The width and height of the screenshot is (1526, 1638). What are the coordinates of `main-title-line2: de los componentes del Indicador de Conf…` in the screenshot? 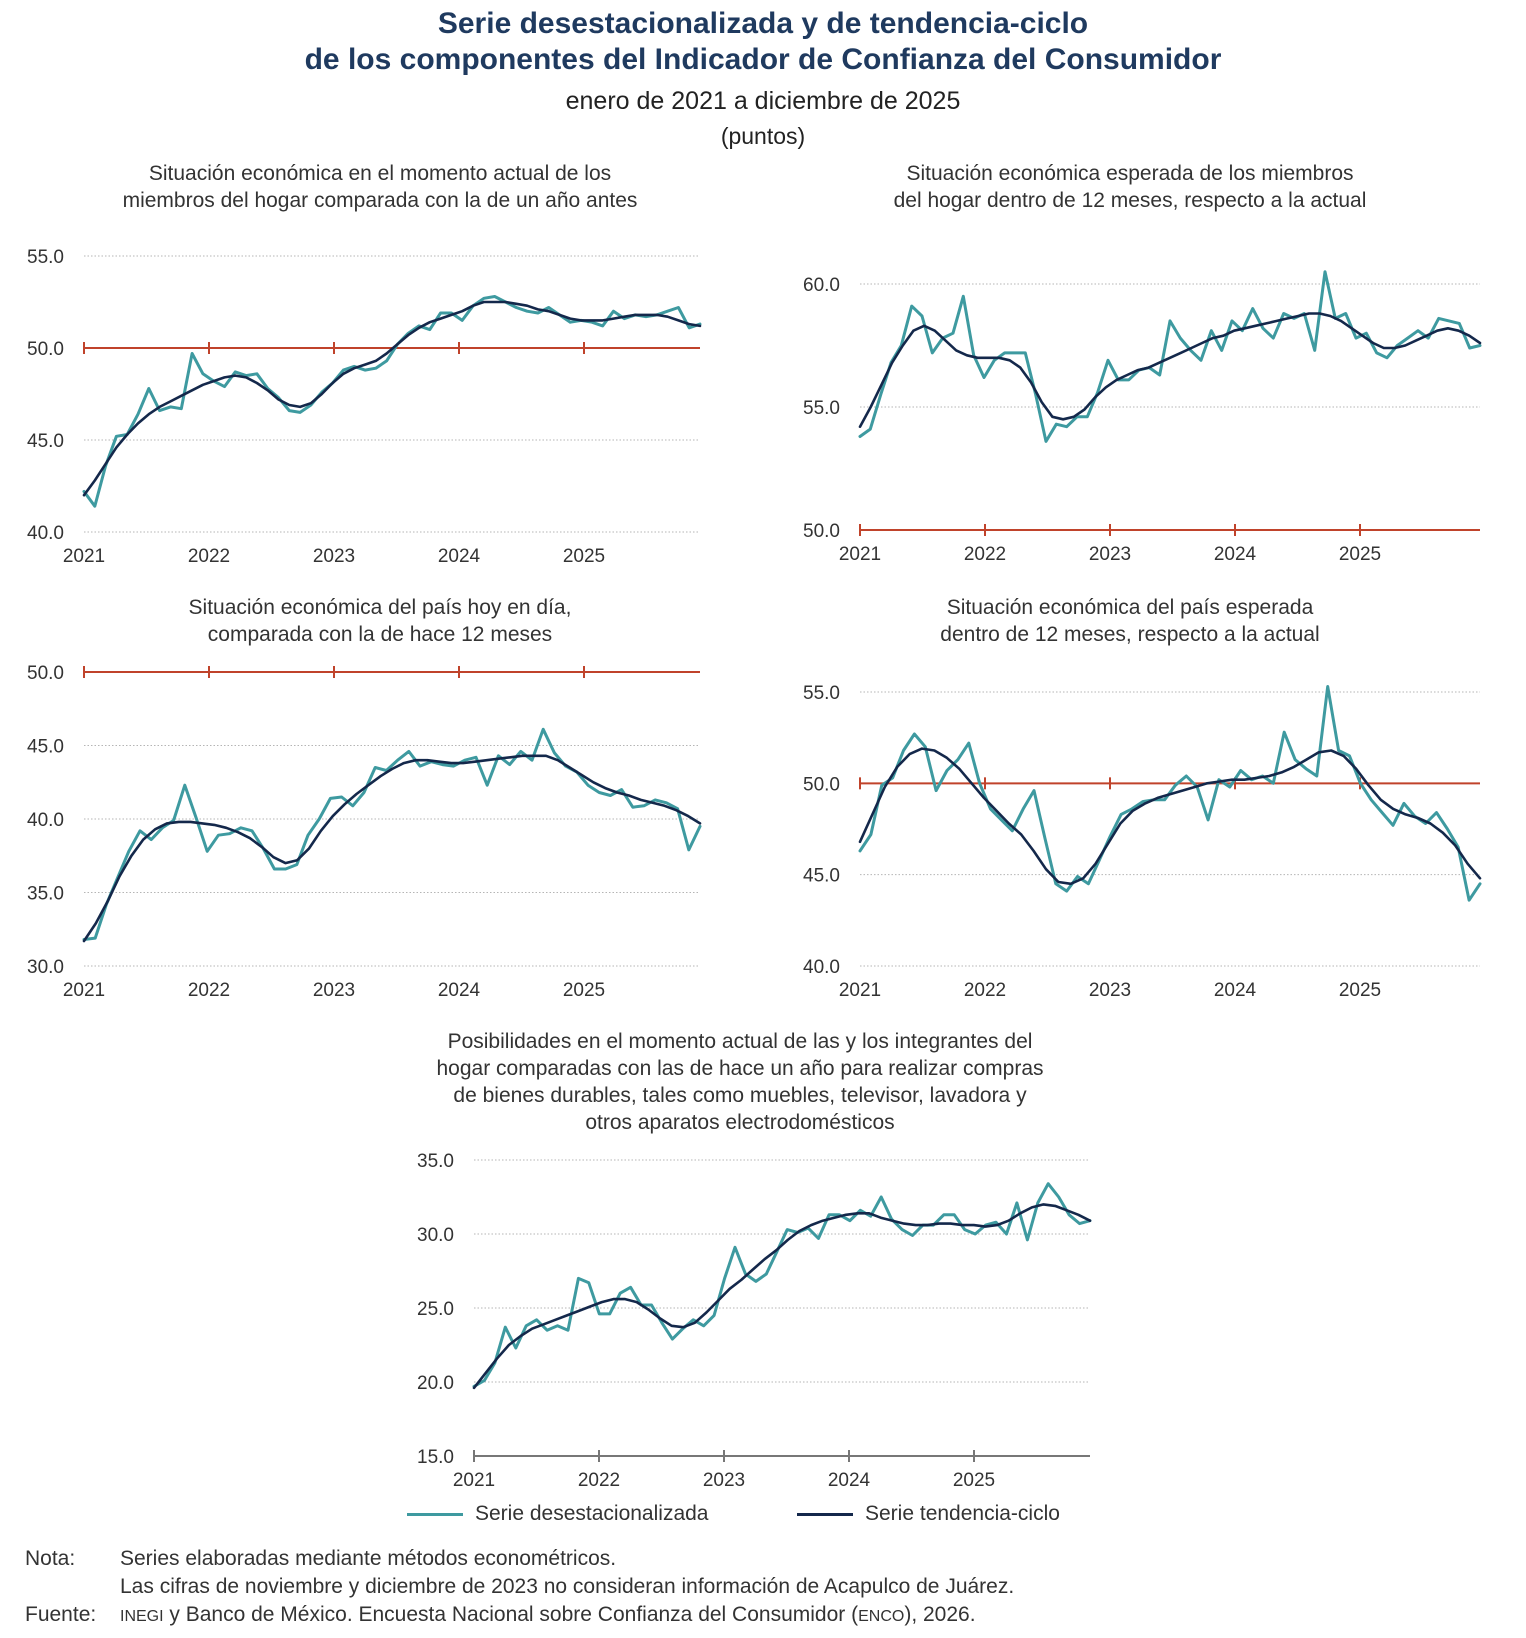 It's located at (763, 59).